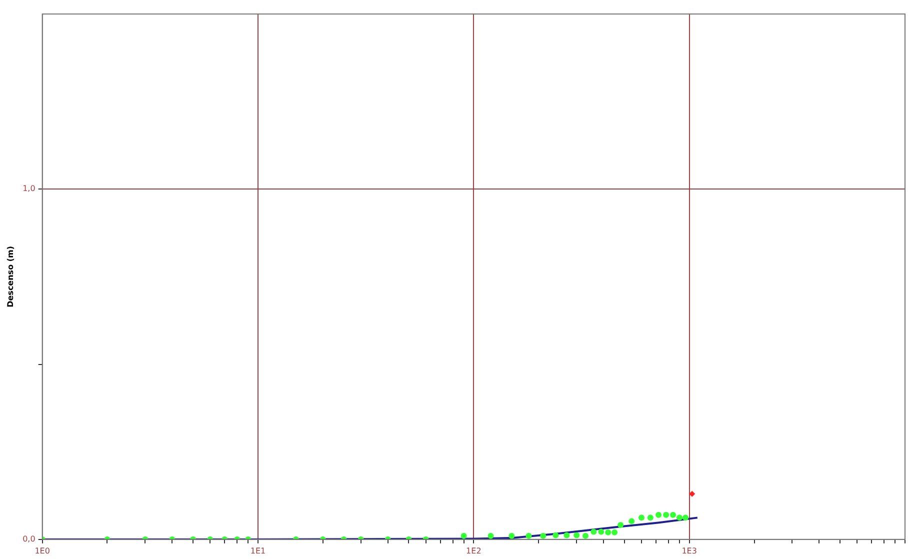 The width and height of the screenshot is (909, 559). I want to click on x-tick-label: 1E2, so click(474, 551).